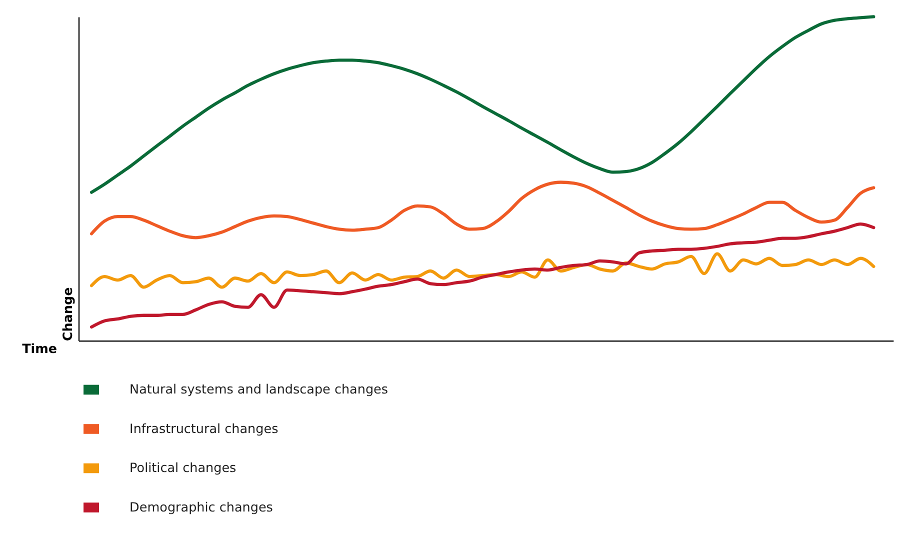 This screenshot has width=903, height=534. I want to click on legend-label: Demographic changes, so click(202, 508).